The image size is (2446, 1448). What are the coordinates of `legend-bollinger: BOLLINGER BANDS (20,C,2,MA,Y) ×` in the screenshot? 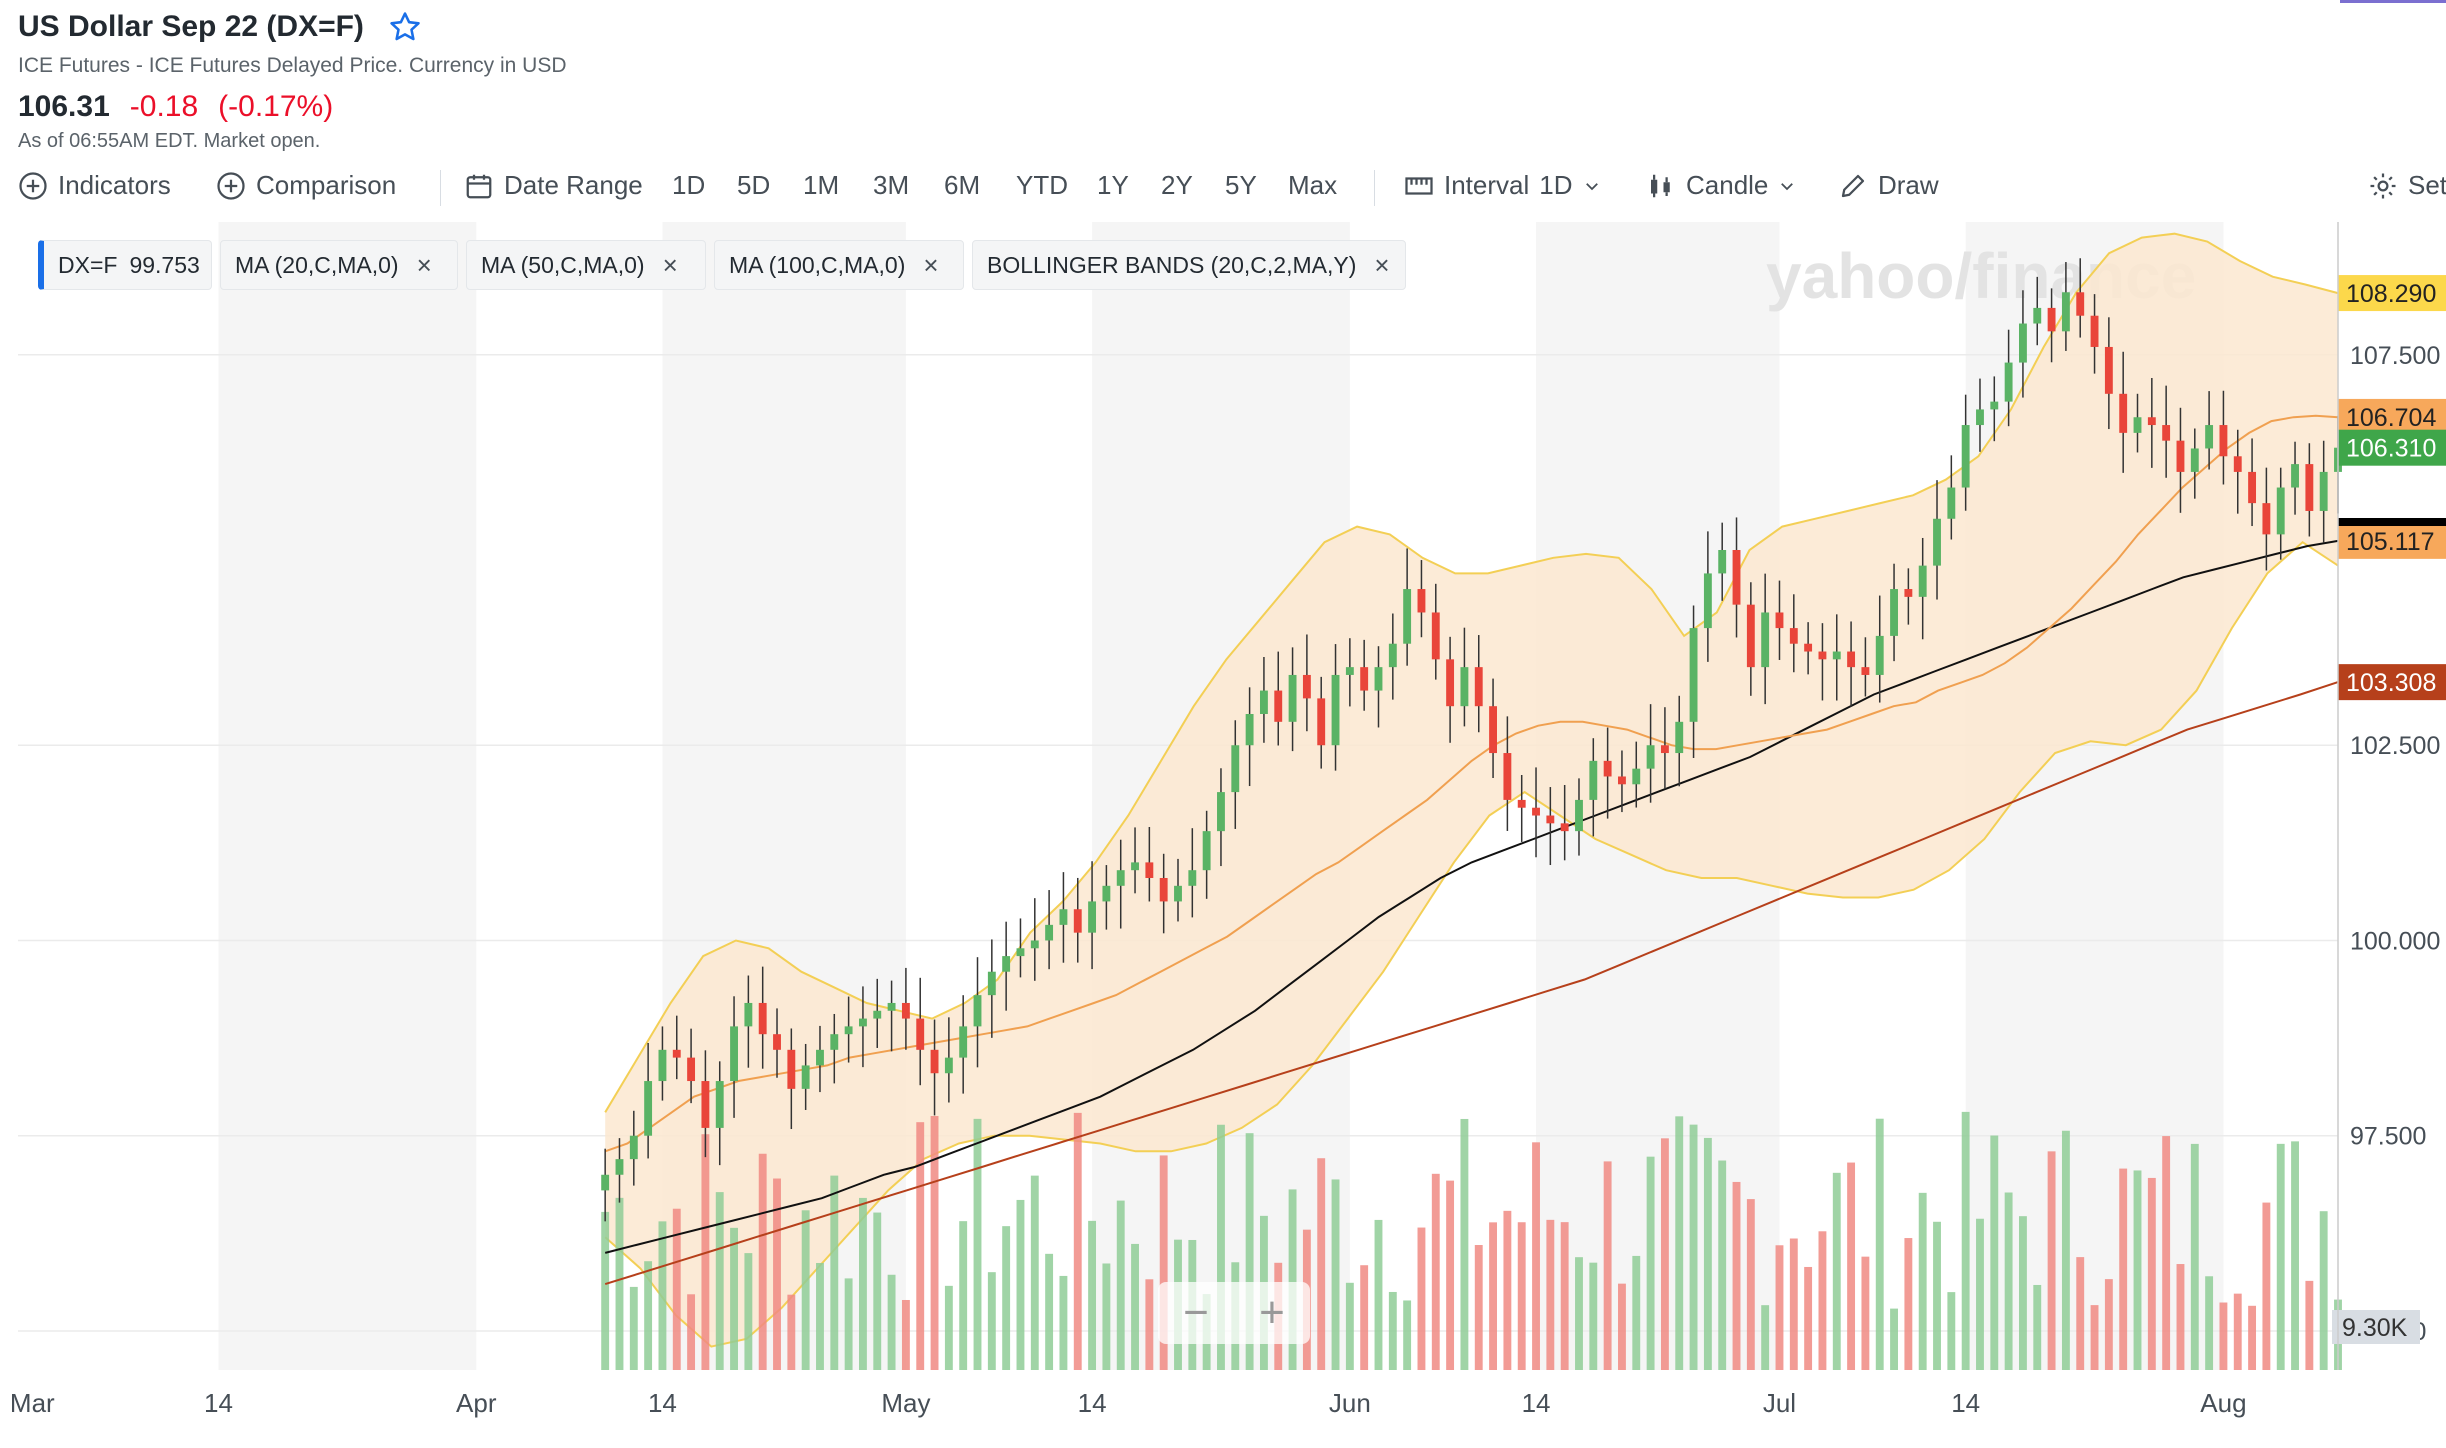 It's located at (1189, 265).